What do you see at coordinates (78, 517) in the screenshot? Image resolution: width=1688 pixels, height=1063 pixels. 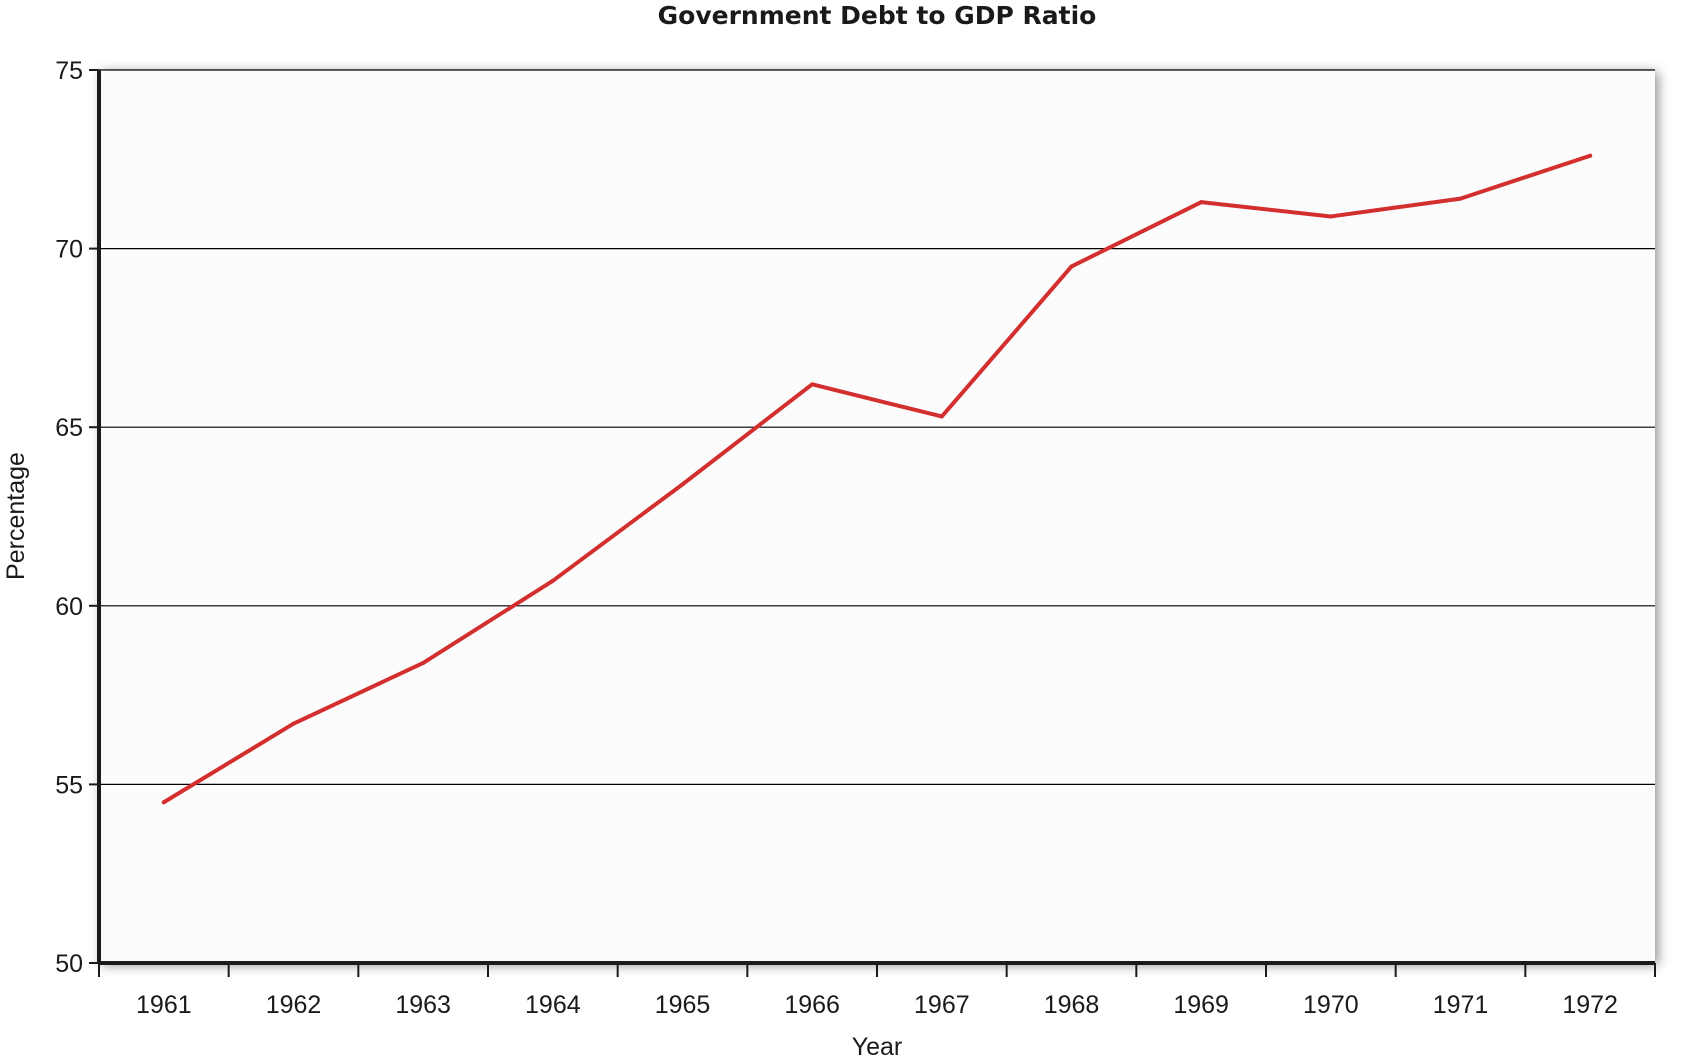 I see `y-axis: 50 55 60 65 70 75` at bounding box center [78, 517].